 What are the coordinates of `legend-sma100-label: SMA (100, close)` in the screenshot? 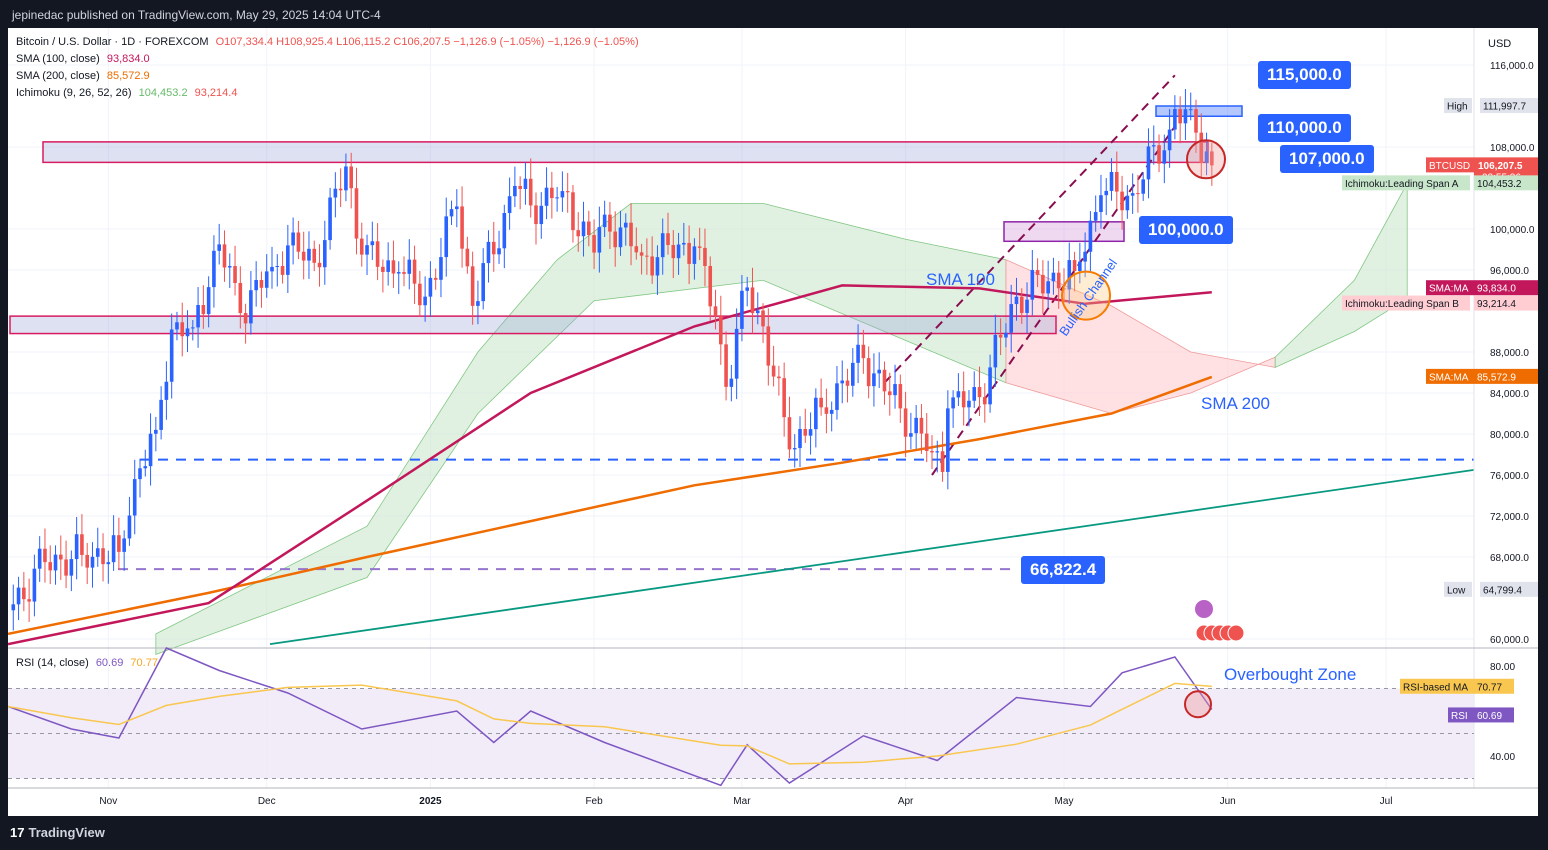 It's located at (58, 59).